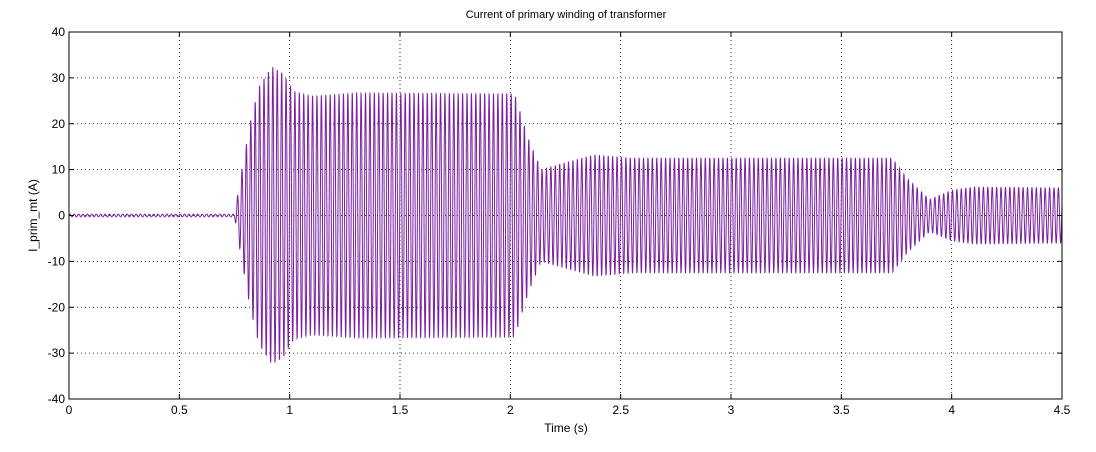 Image resolution: width=1096 pixels, height=452 pixels. Describe the element at coordinates (59, 170) in the screenshot. I see `y-tick-label: 10` at that location.